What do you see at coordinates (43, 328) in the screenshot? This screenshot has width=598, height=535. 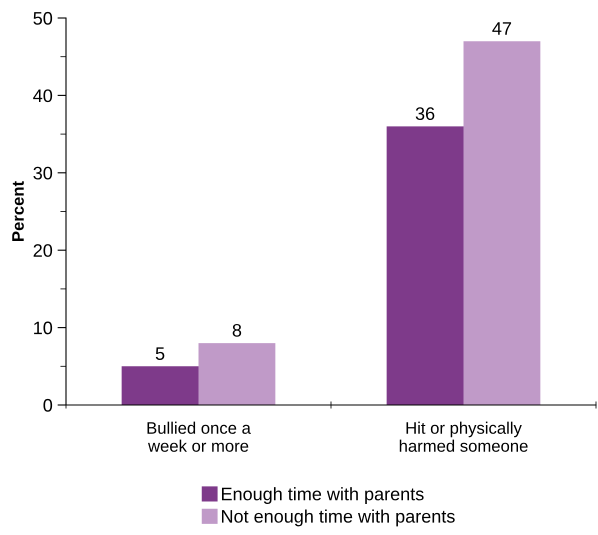 I see `y-tick-label: 10` at bounding box center [43, 328].